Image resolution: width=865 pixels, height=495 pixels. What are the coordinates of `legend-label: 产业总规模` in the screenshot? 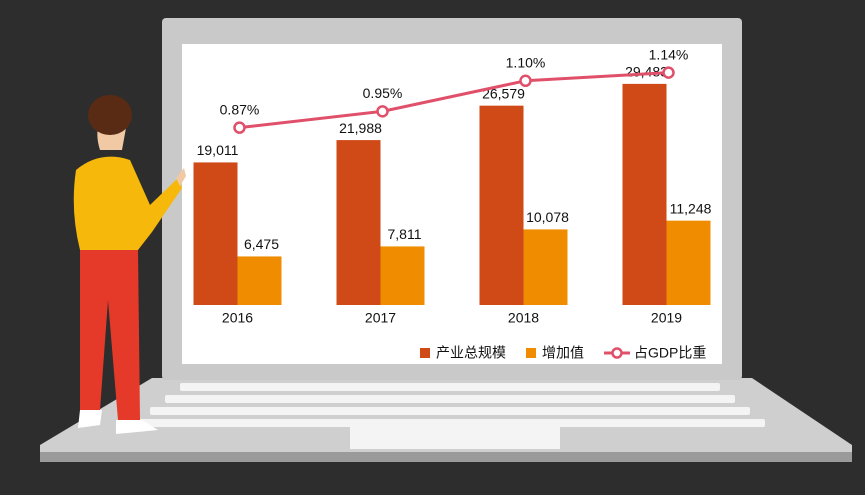 It's located at (471, 353).